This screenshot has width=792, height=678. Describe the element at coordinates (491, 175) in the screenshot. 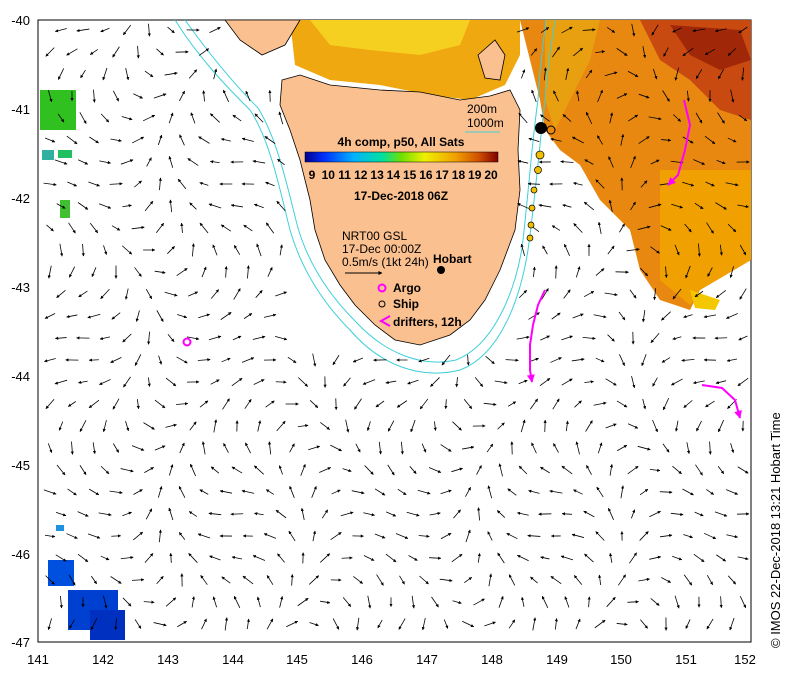

I see `colorbar-tick-label: 20` at that location.